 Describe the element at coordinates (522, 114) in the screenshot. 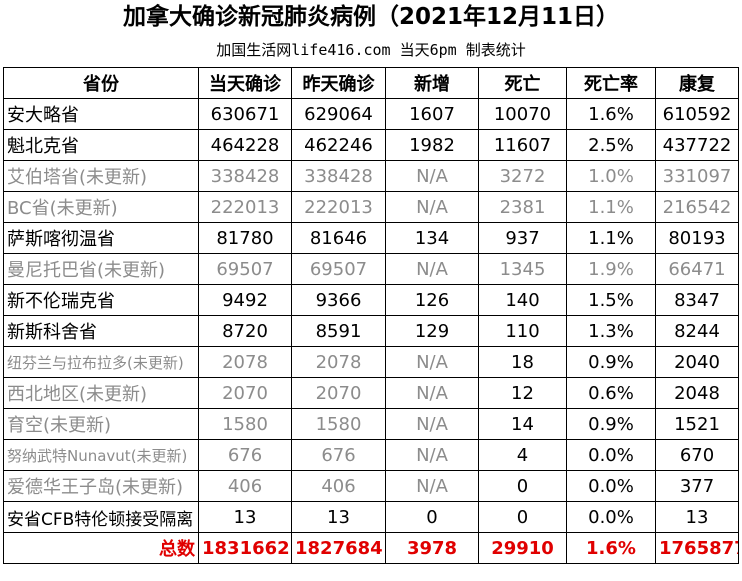

I see `value-cell: 10070` at that location.